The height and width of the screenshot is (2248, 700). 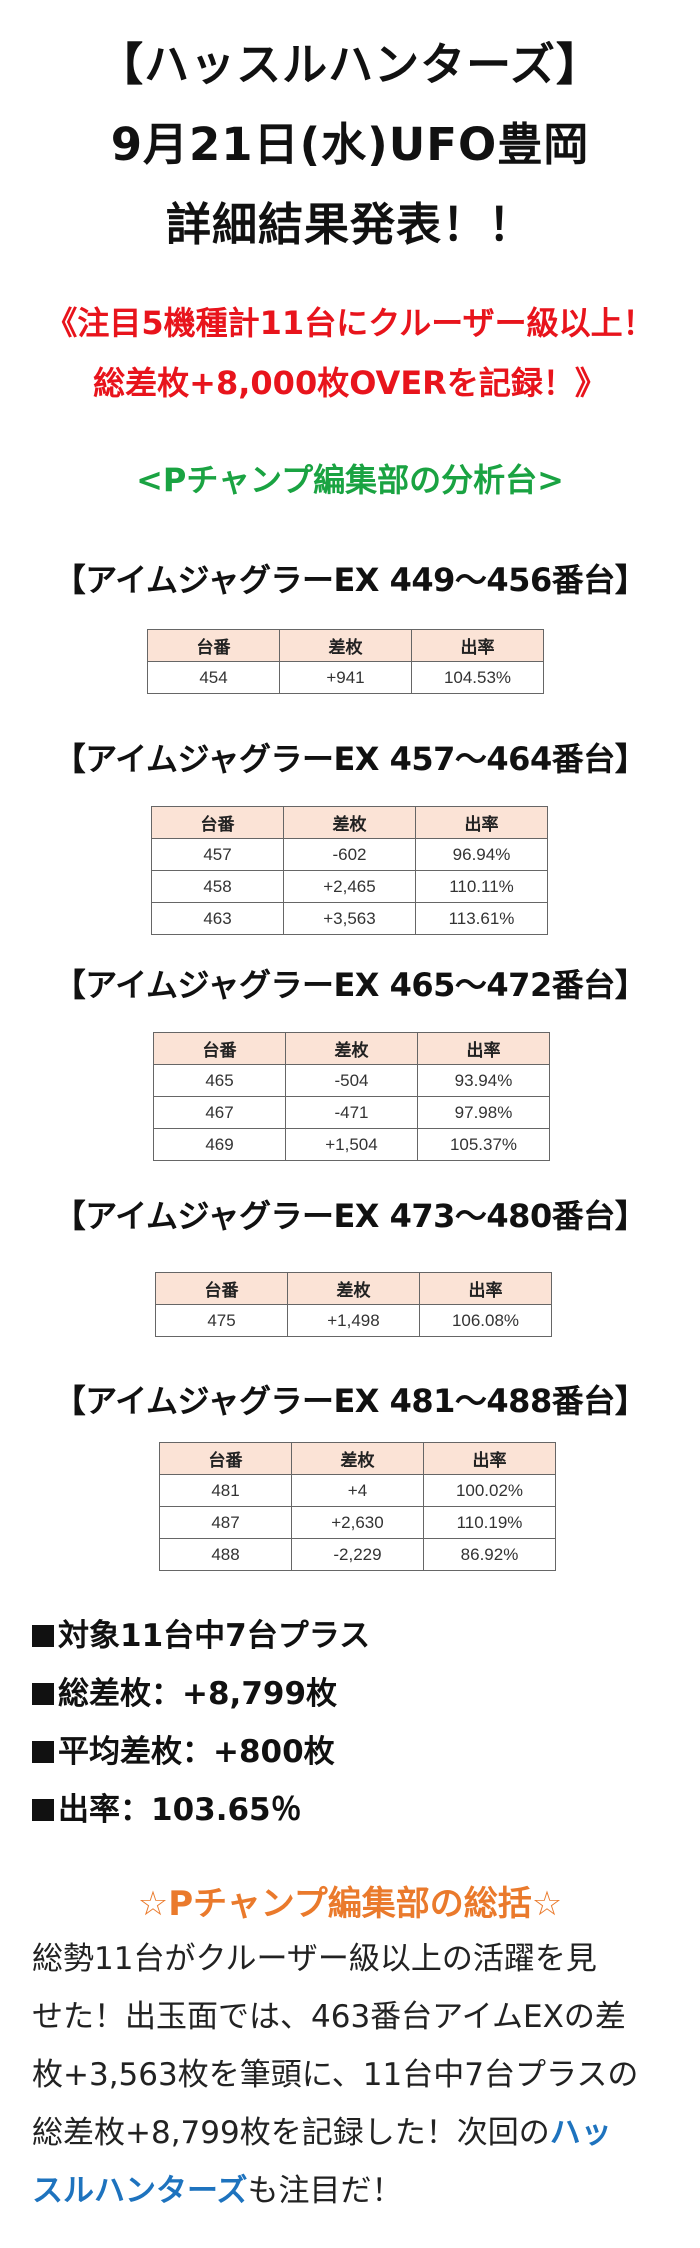 I want to click on summary-item: 平均差枚：+800枚, so click(x=183, y=1748).